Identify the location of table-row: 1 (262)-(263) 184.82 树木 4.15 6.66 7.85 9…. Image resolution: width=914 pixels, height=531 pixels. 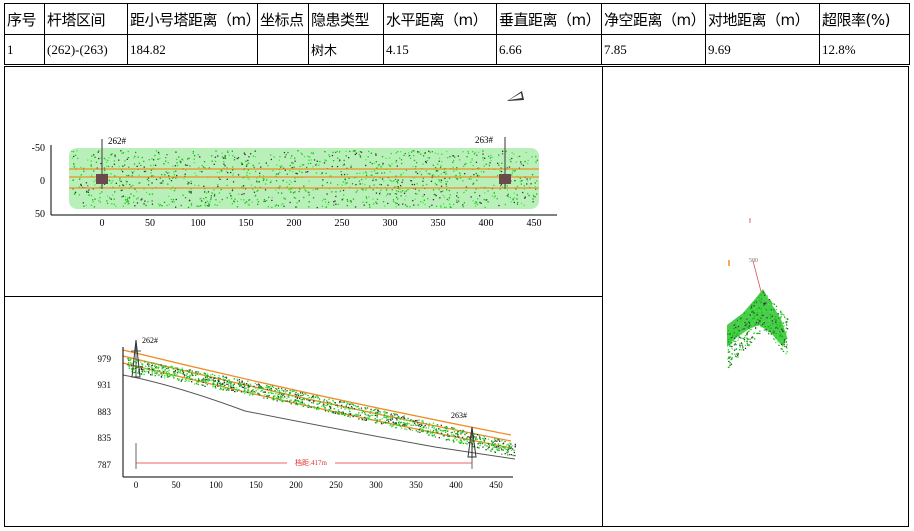
(457, 49).